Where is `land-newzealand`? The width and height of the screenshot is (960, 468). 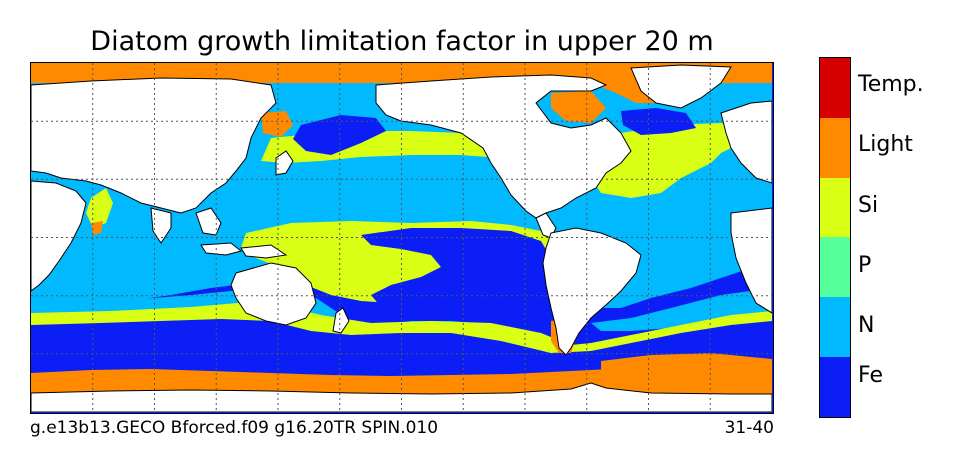 land-newzealand is located at coordinates (341, 320).